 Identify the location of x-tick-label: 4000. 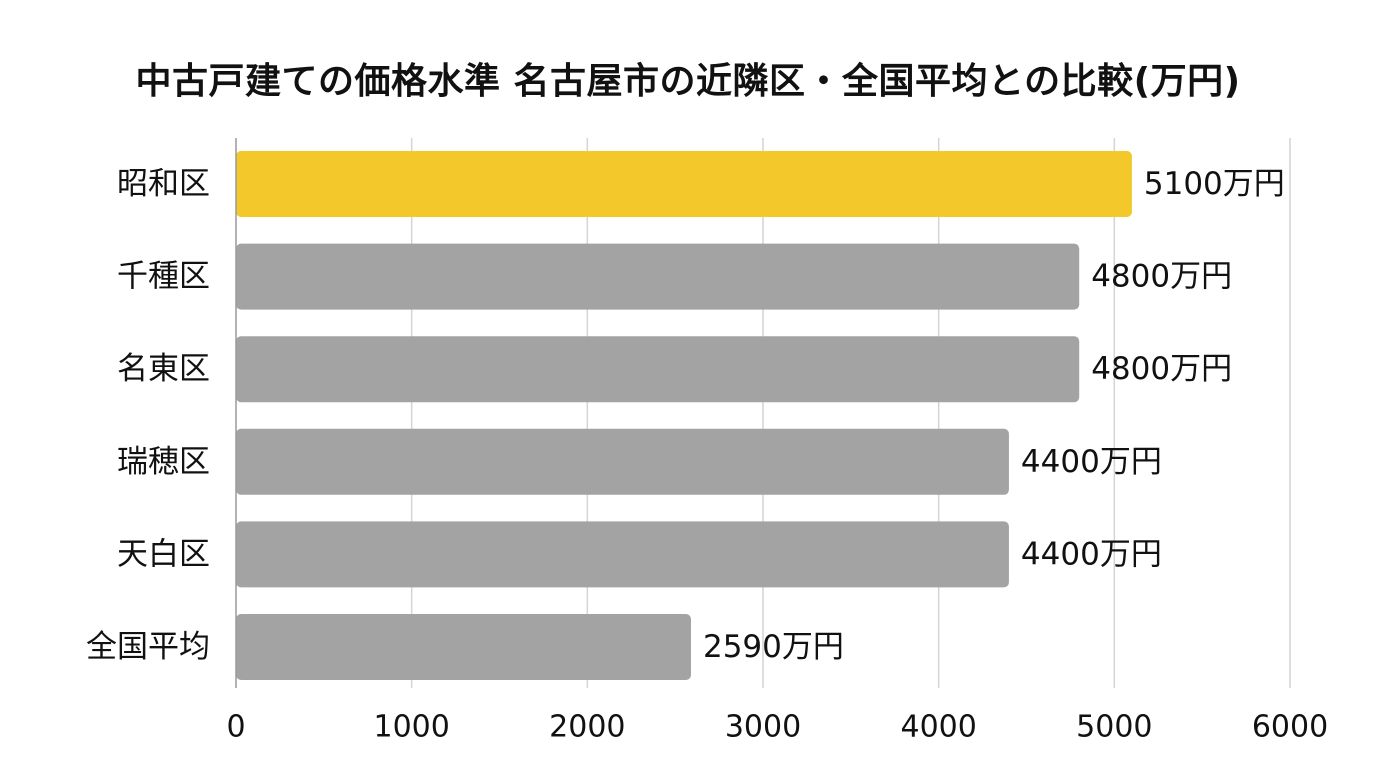
(938, 727).